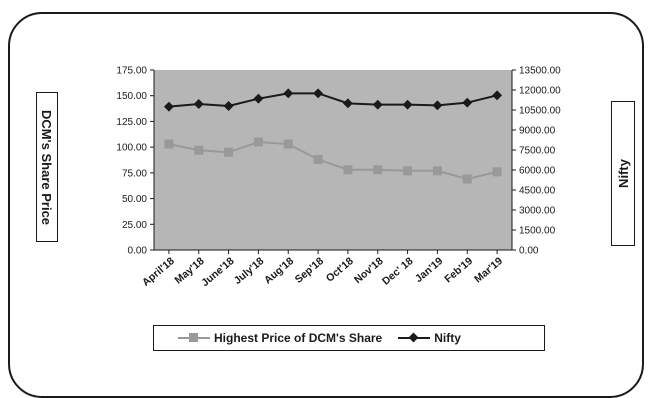 Image resolution: width=649 pixels, height=398 pixels. I want to click on series-line-dcm, so click(333, 160).